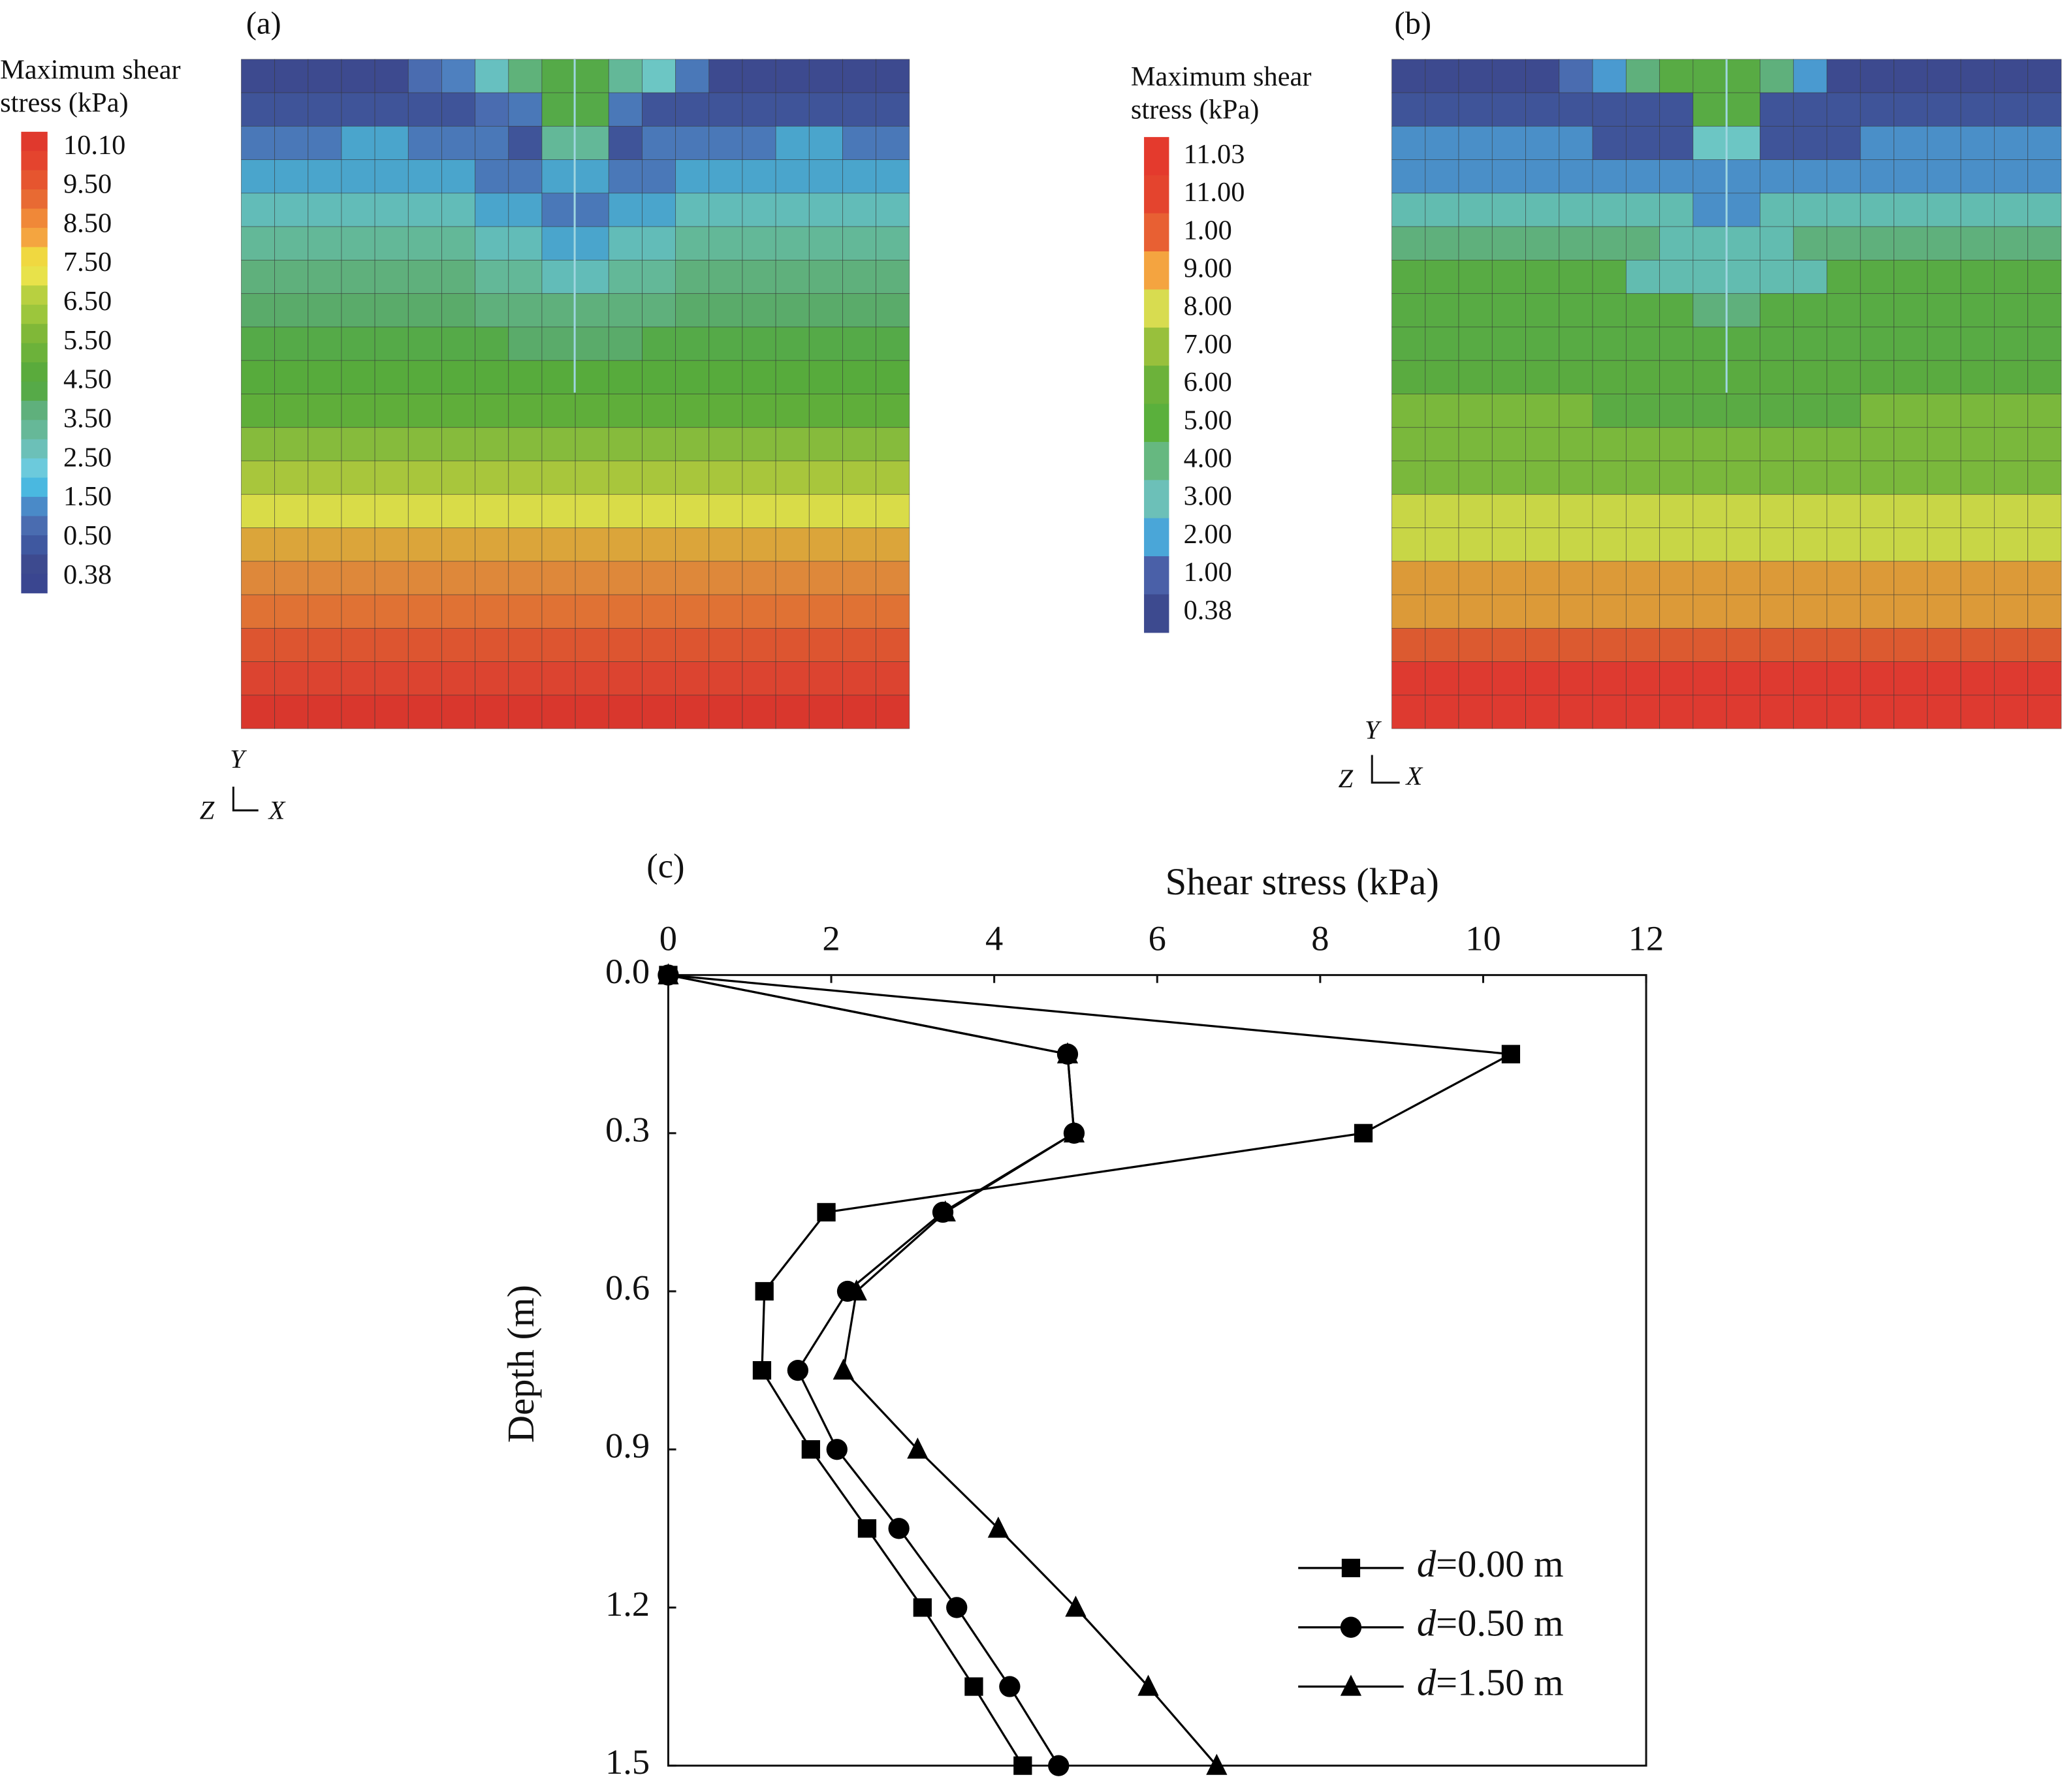  Describe the element at coordinates (1195, 110) in the screenshot. I see `legend-title: stress (kPa)` at that location.